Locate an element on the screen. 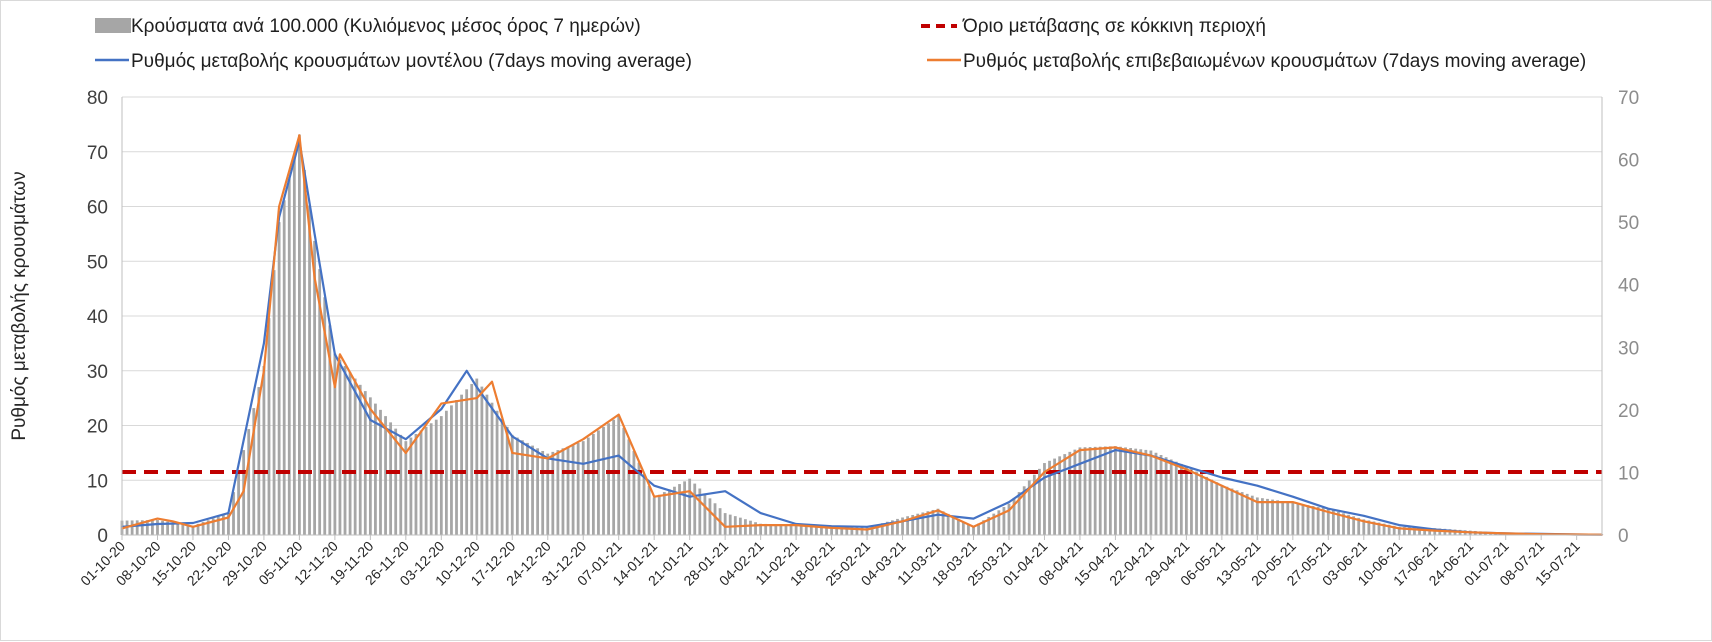 Image resolution: width=1712 pixels, height=642 pixels. y-tick-label: 40 is located at coordinates (97, 317).